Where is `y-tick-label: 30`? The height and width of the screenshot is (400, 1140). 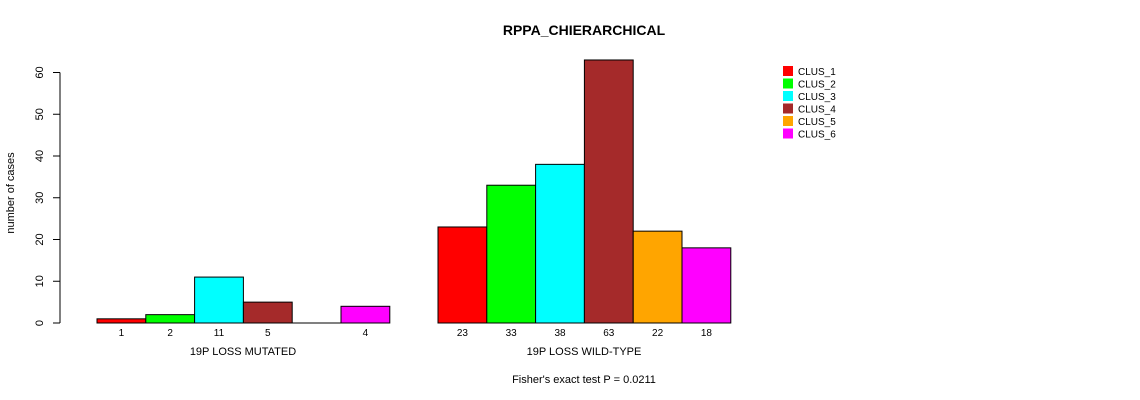 y-tick-label: 30 is located at coordinates (40, 198).